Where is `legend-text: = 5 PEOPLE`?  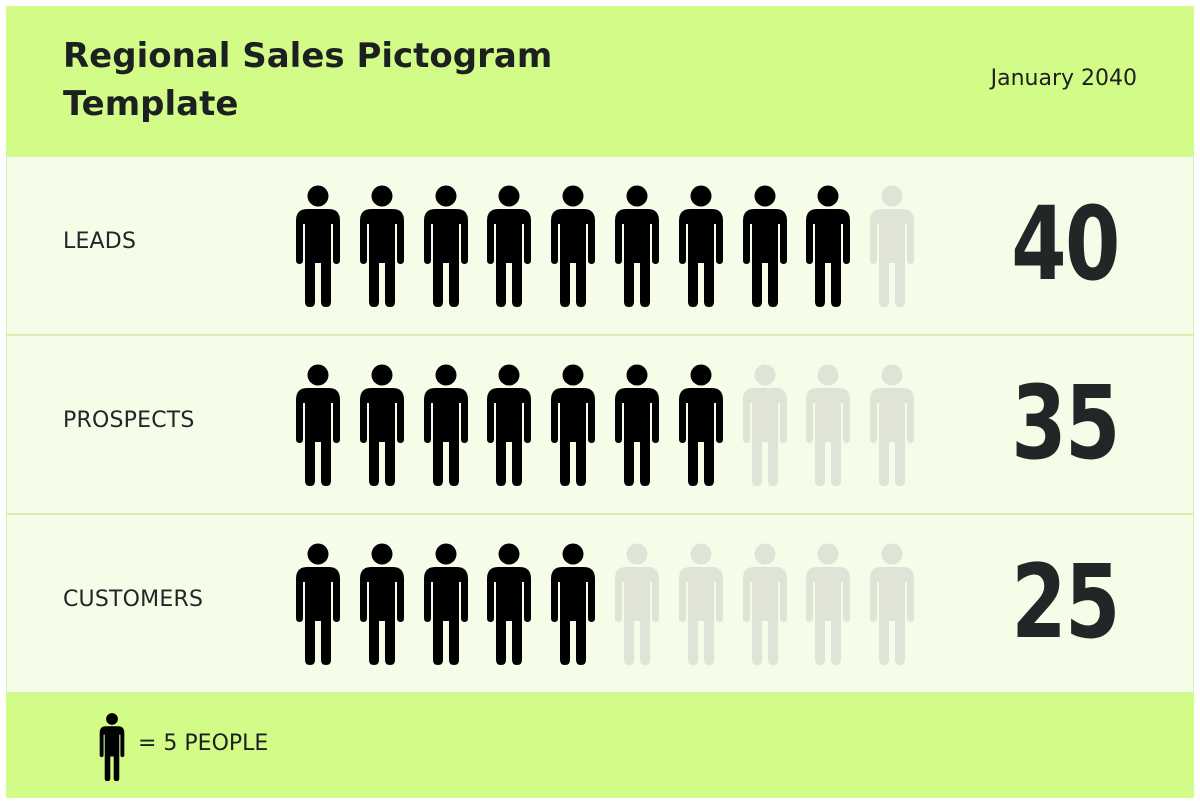
legend-text: = 5 PEOPLE is located at coordinates (203, 743).